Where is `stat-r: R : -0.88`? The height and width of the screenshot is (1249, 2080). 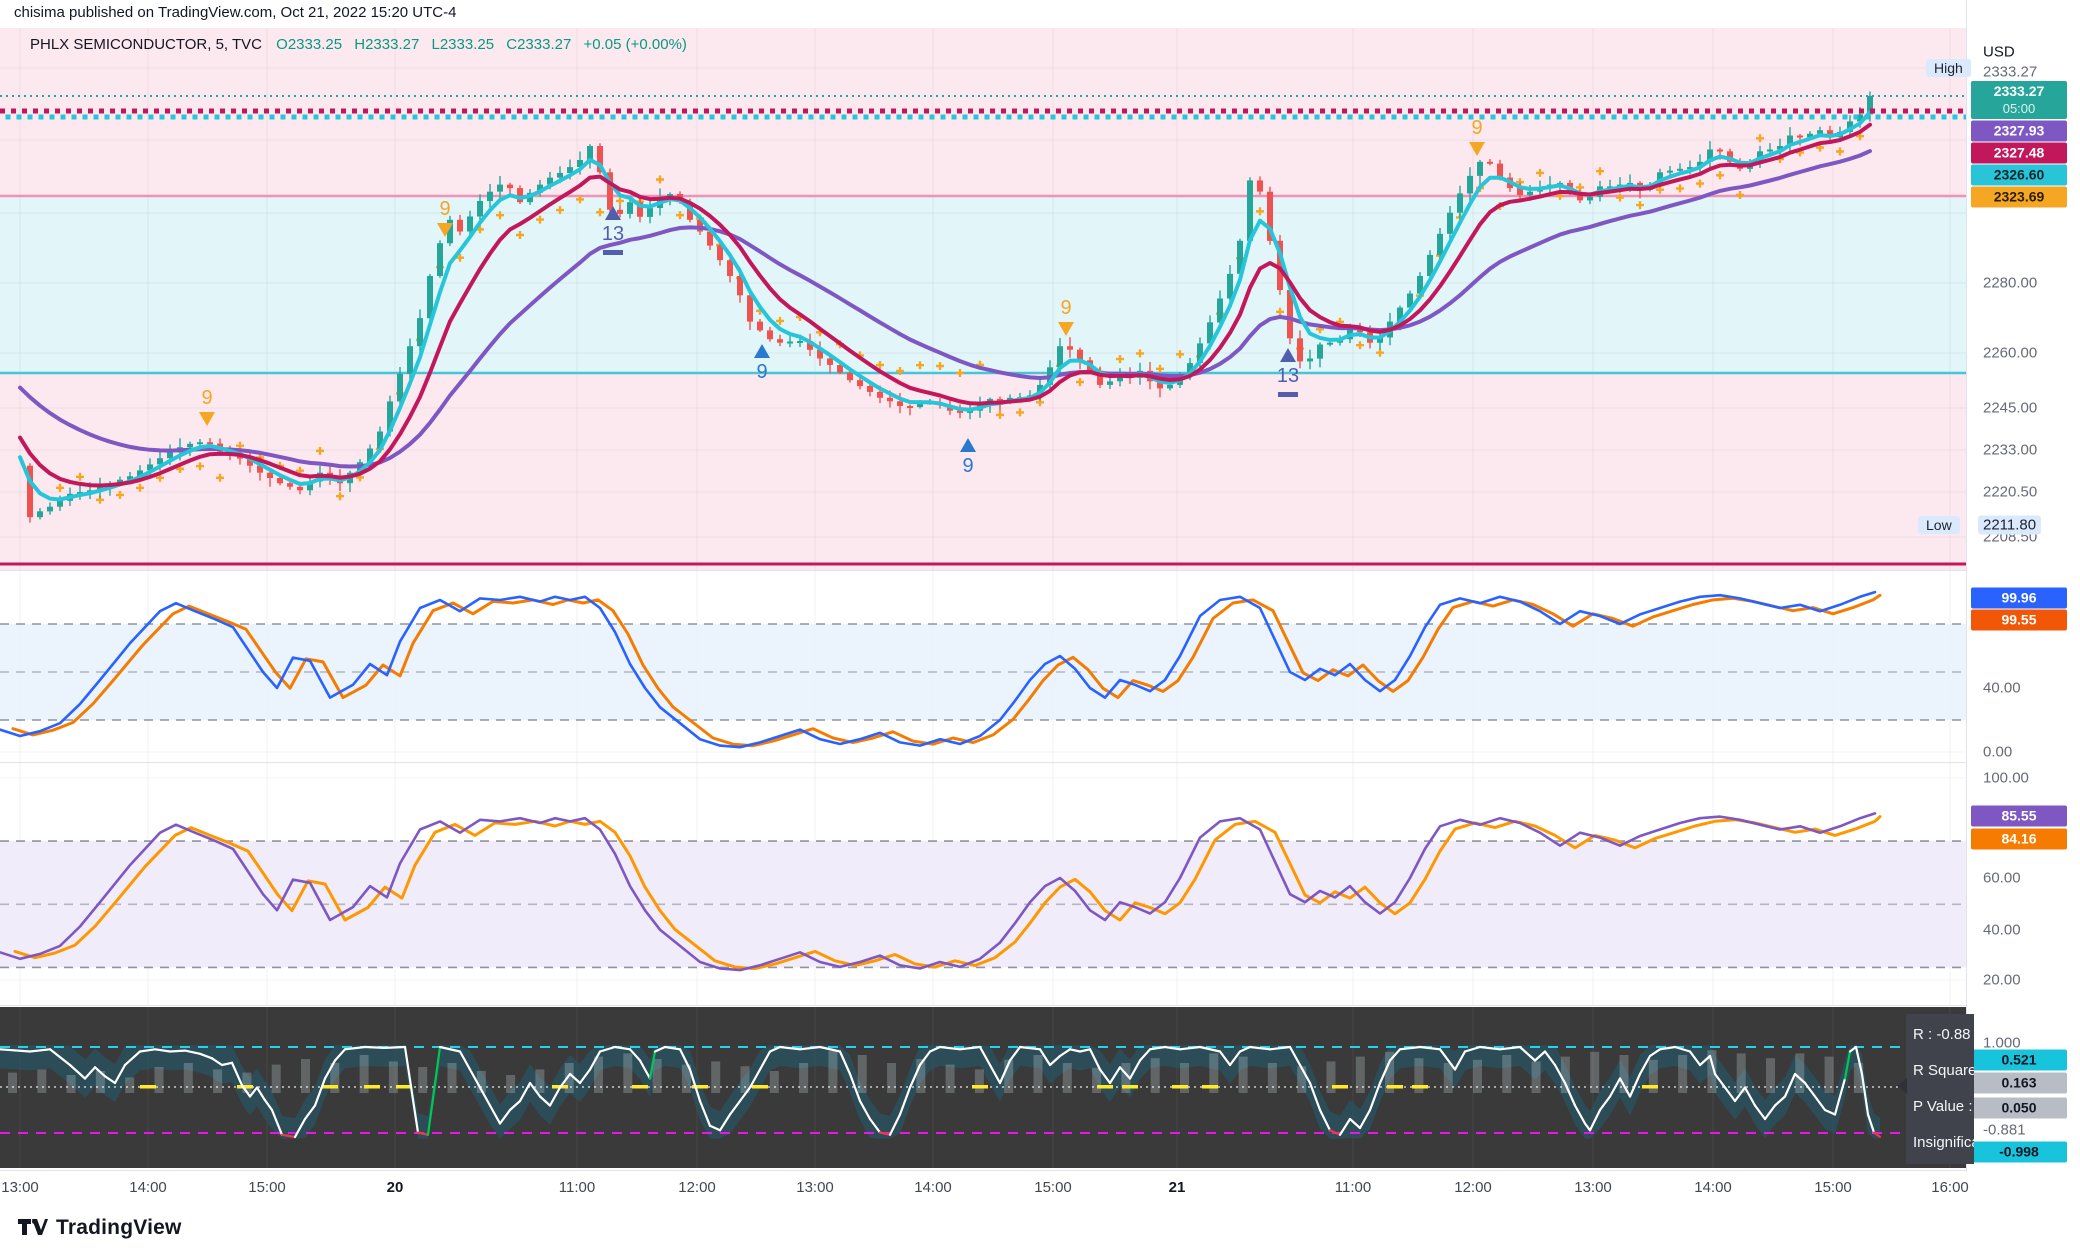
stat-r: R : -0.88 is located at coordinates (1942, 1034).